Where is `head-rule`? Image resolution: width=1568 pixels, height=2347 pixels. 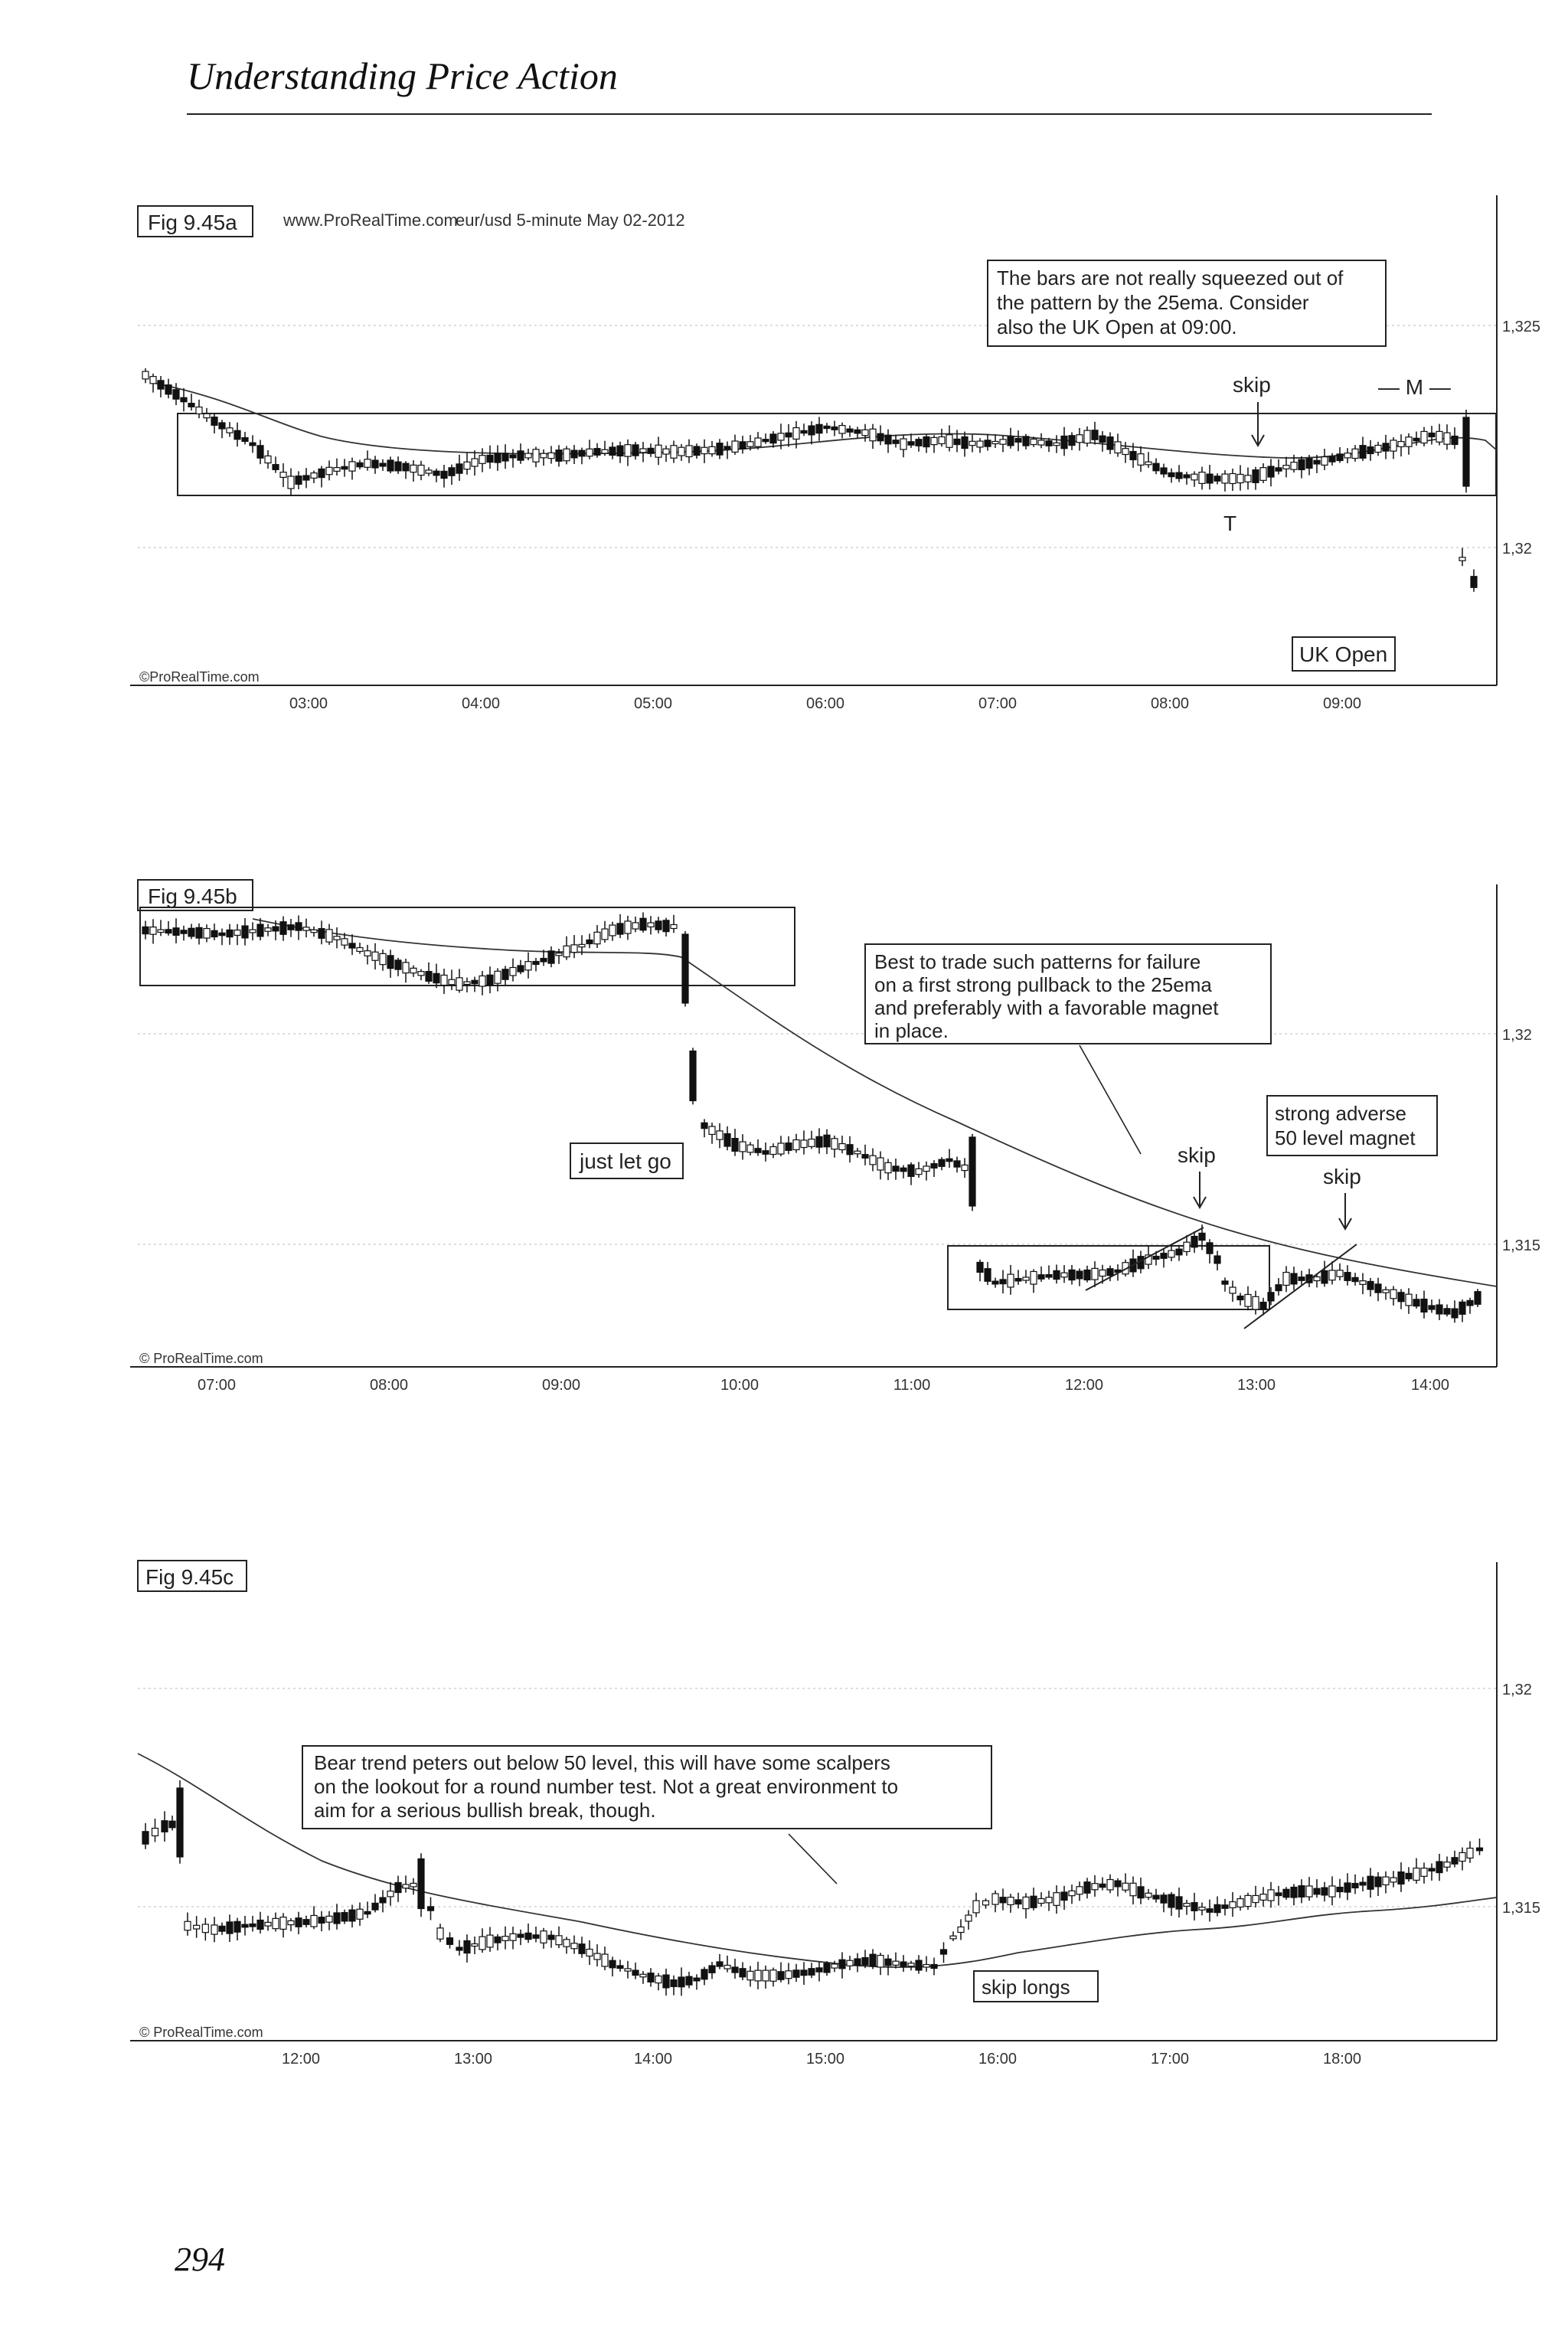 head-rule is located at coordinates (809, 114).